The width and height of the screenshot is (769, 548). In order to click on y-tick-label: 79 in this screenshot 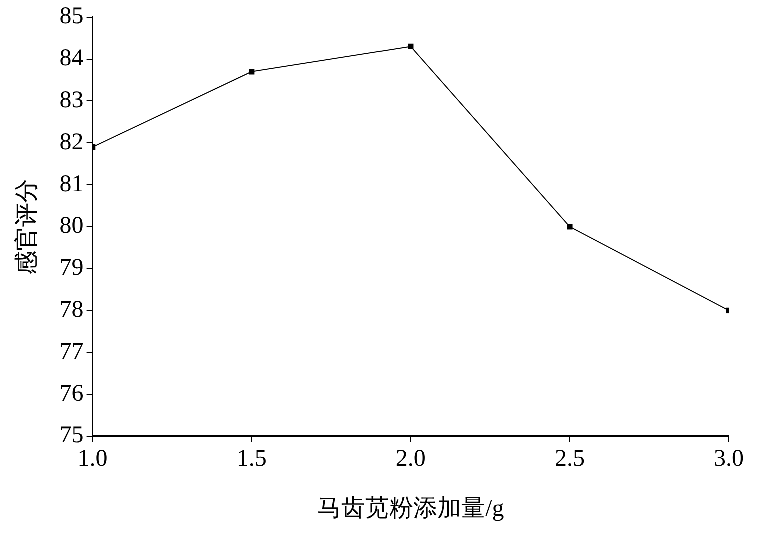, I will do `click(72, 268)`.